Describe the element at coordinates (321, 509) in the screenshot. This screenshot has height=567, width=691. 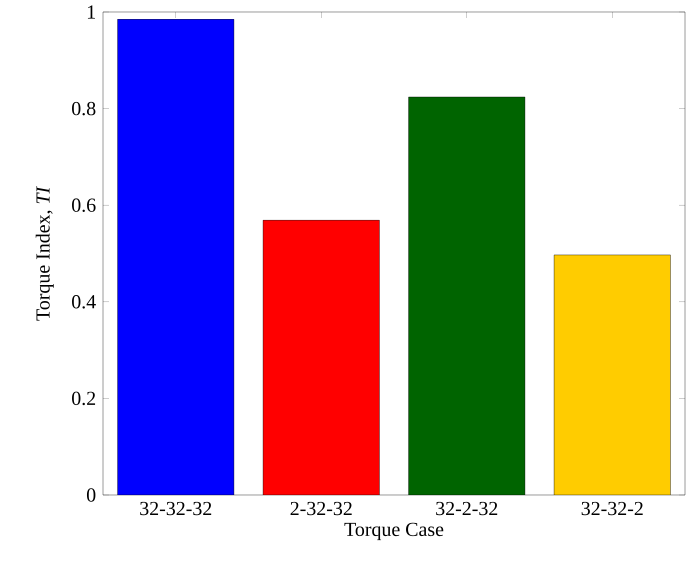
I see `x-tick-label: 2-32-32` at that location.